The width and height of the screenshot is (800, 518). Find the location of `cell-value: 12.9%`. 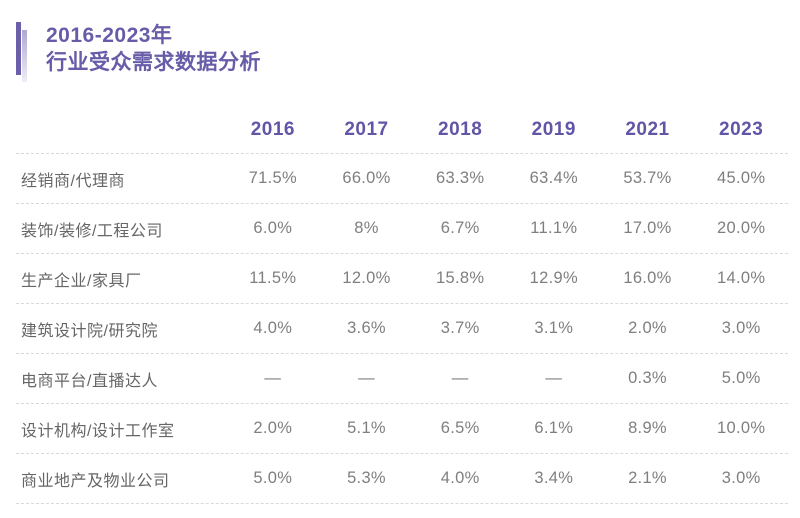

cell-value: 12.9% is located at coordinates (553, 278).